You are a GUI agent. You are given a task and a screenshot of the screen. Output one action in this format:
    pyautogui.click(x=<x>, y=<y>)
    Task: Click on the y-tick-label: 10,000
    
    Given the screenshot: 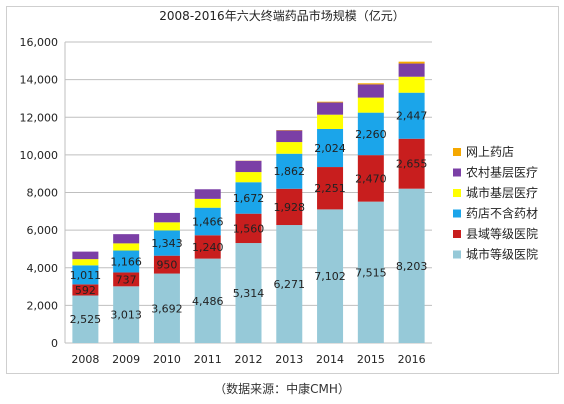 What is the action you would take?
    pyautogui.click(x=39, y=155)
    